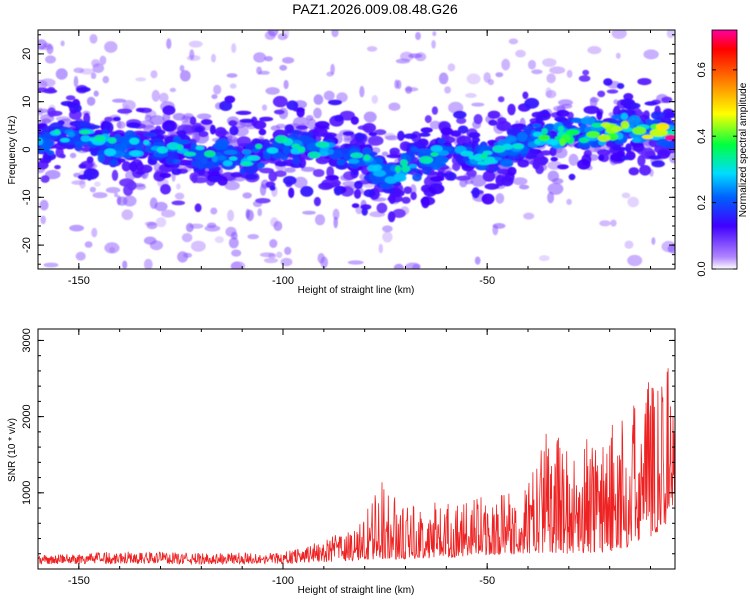 Image resolution: width=750 pixels, height=600 pixels. What do you see at coordinates (702, 69) in the screenshot?
I see `colorbar-tick-label: 0.6` at bounding box center [702, 69].